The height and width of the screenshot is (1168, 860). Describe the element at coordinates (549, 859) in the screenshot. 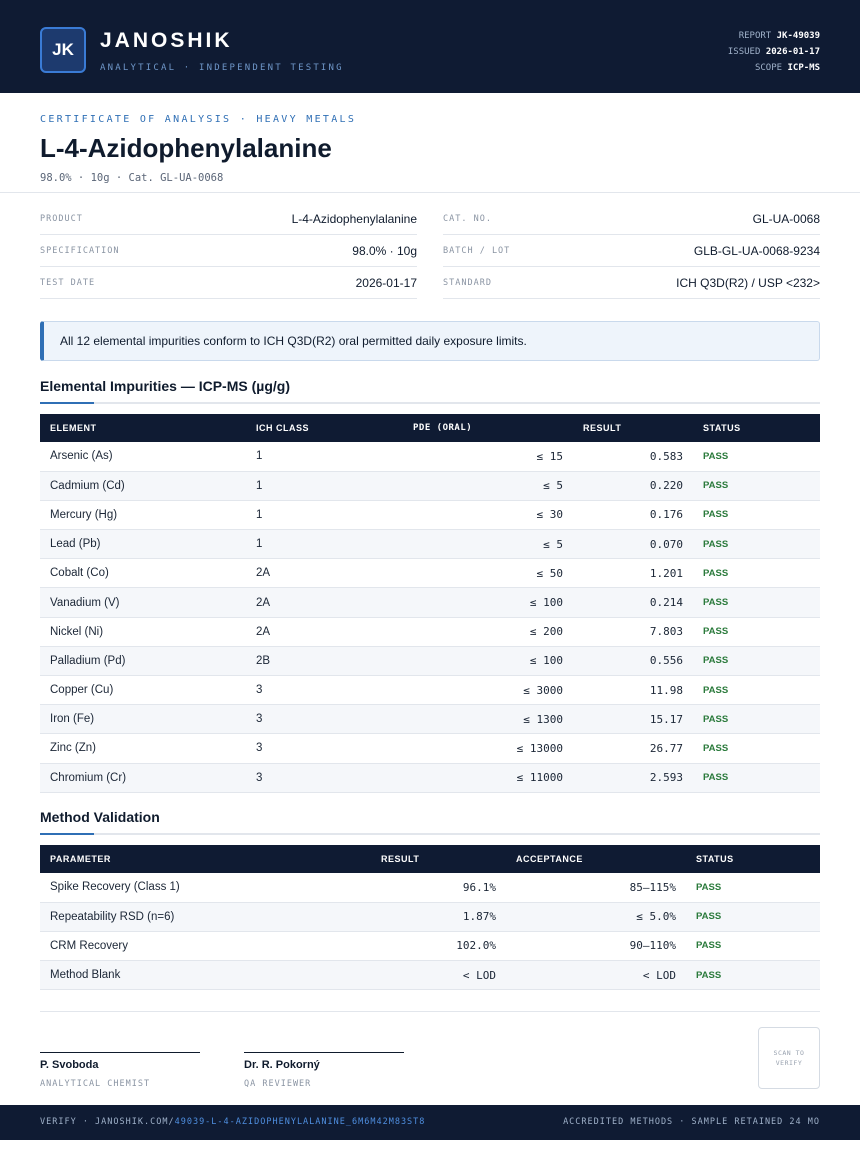

I see `col-header-acceptance: ACCEPTANCE` at that location.